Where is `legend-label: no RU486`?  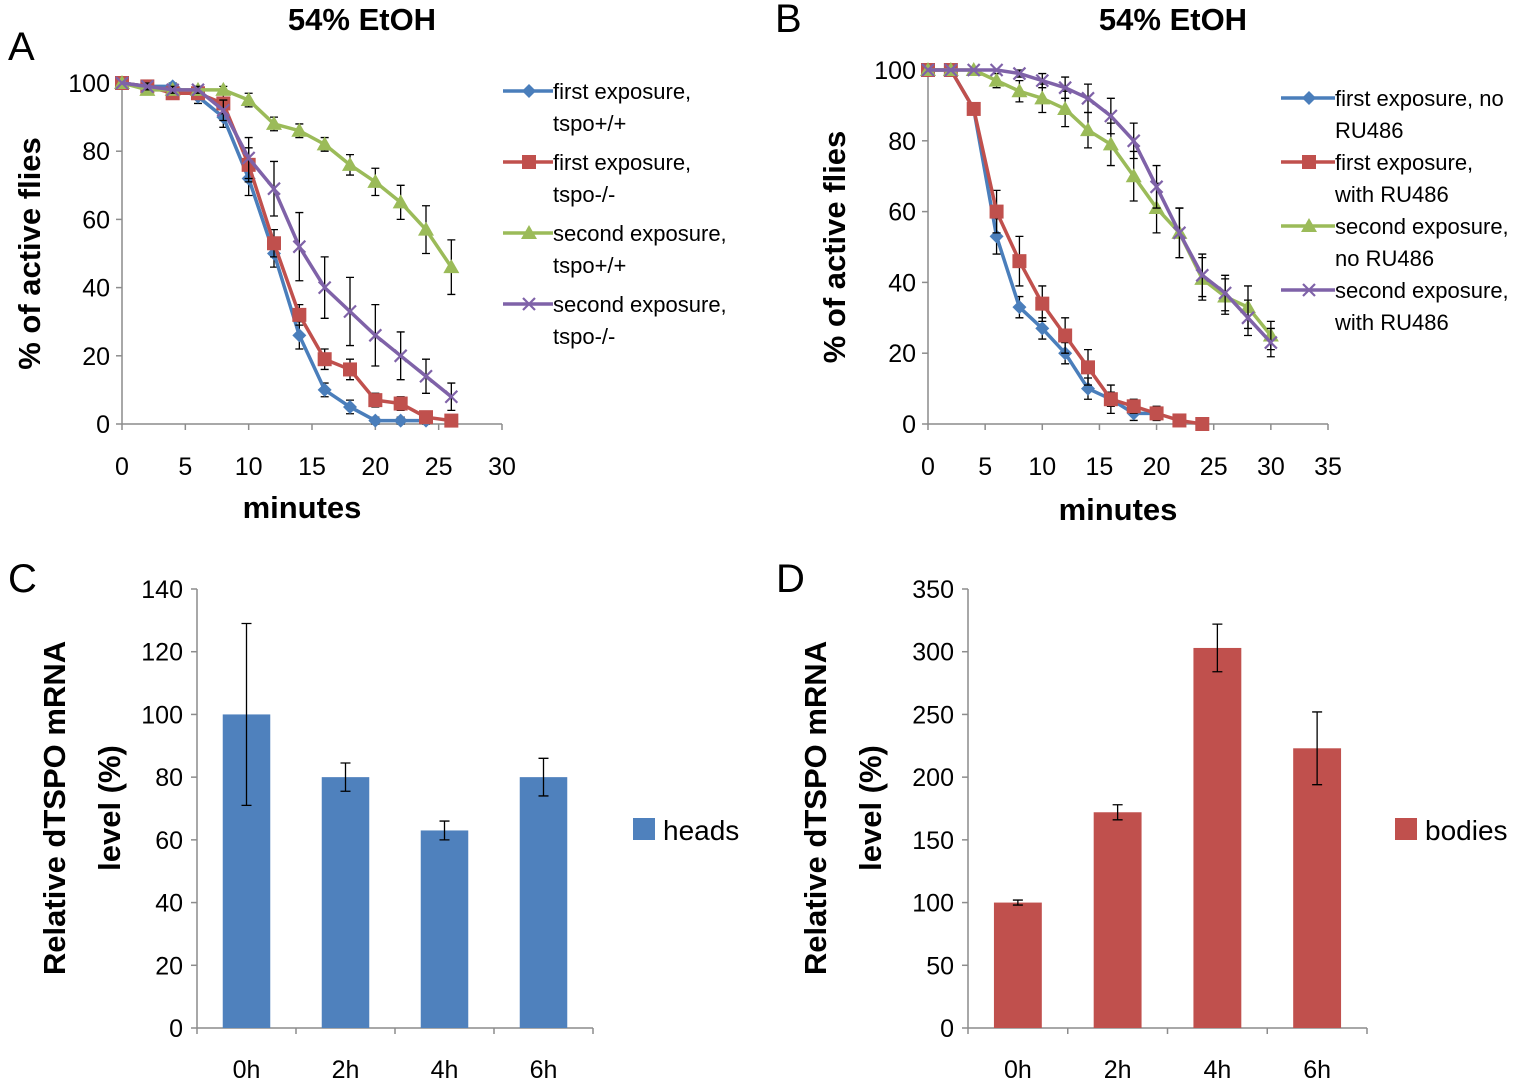 legend-label: no RU486 is located at coordinates (1384, 258).